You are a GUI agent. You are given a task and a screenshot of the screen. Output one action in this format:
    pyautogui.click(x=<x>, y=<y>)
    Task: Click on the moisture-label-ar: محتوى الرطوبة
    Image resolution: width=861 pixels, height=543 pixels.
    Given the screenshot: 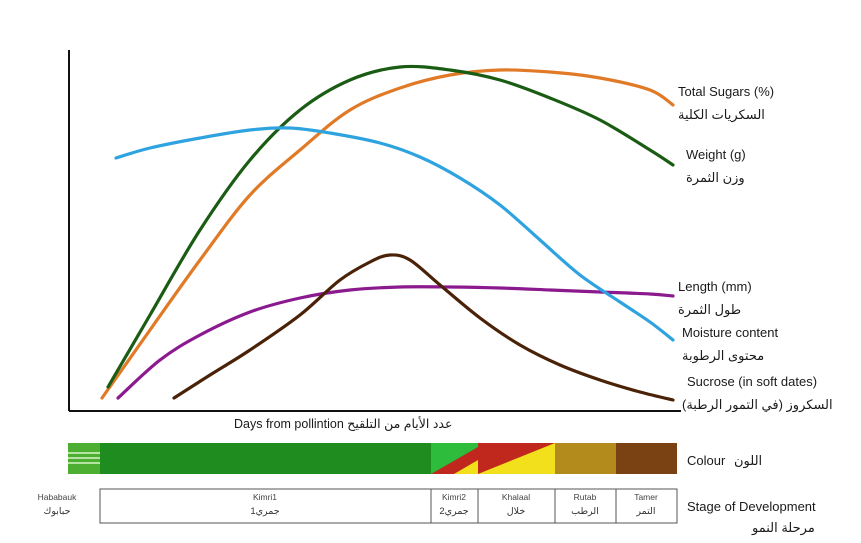 What is the action you would take?
    pyautogui.click(x=723, y=356)
    